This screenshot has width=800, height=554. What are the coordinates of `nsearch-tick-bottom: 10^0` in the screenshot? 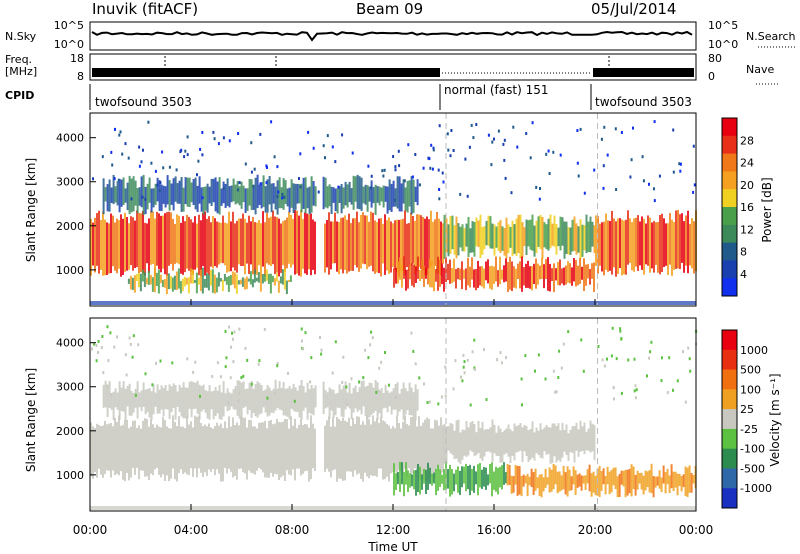 It's located at (723, 44).